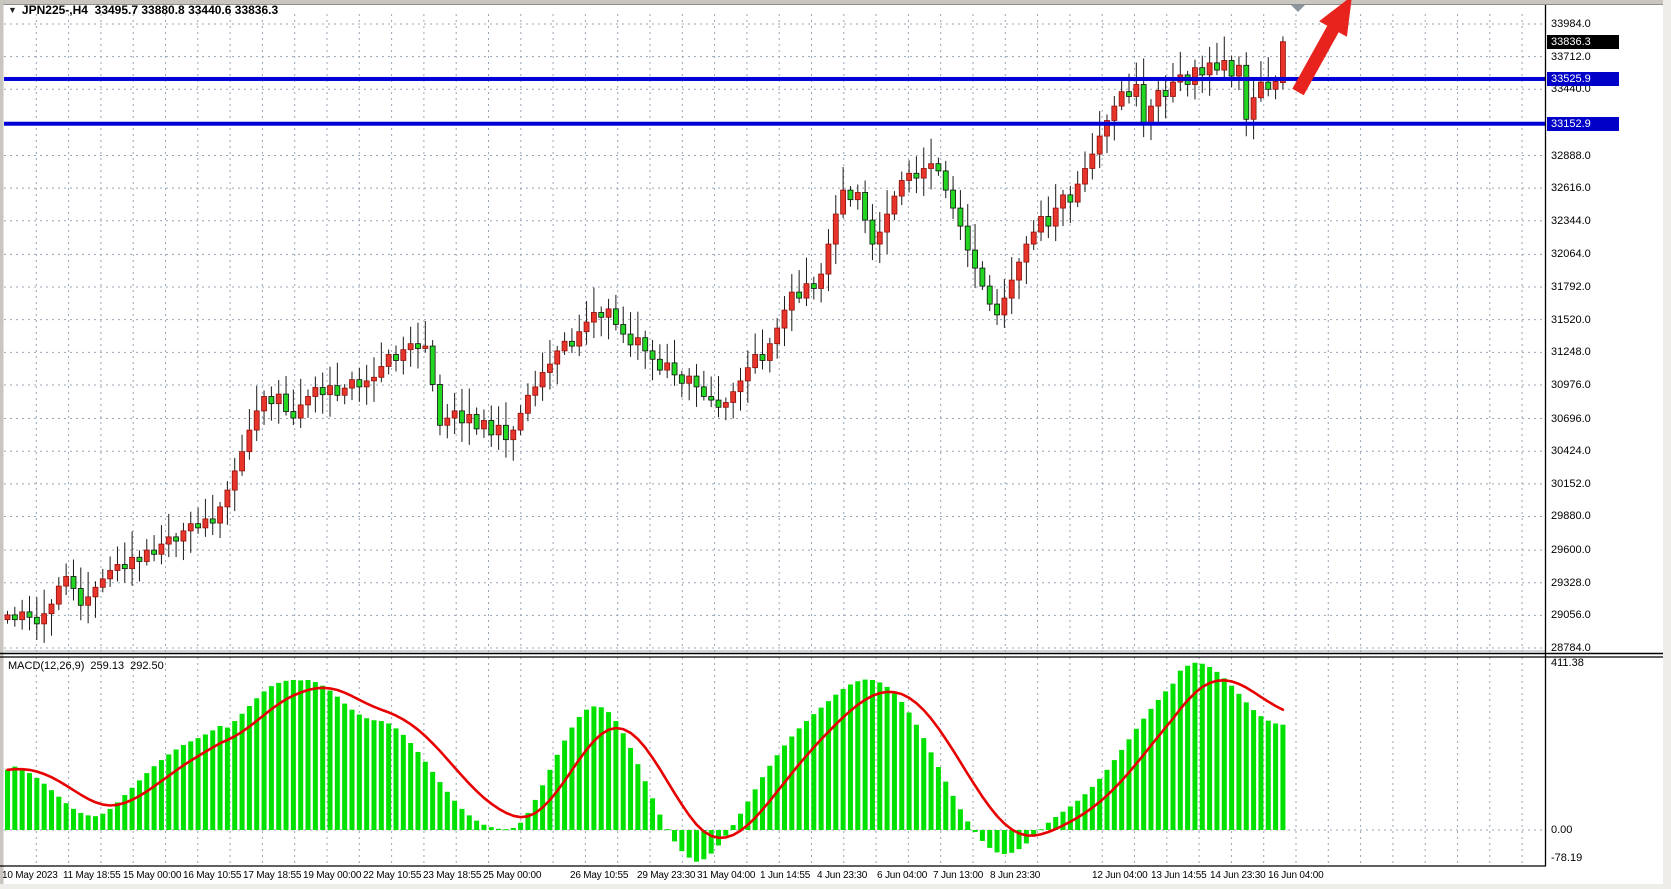 Image resolution: width=1671 pixels, height=889 pixels. Describe the element at coordinates (1571, 582) in the screenshot. I see `price-axis-tick: 29328.0` at that location.